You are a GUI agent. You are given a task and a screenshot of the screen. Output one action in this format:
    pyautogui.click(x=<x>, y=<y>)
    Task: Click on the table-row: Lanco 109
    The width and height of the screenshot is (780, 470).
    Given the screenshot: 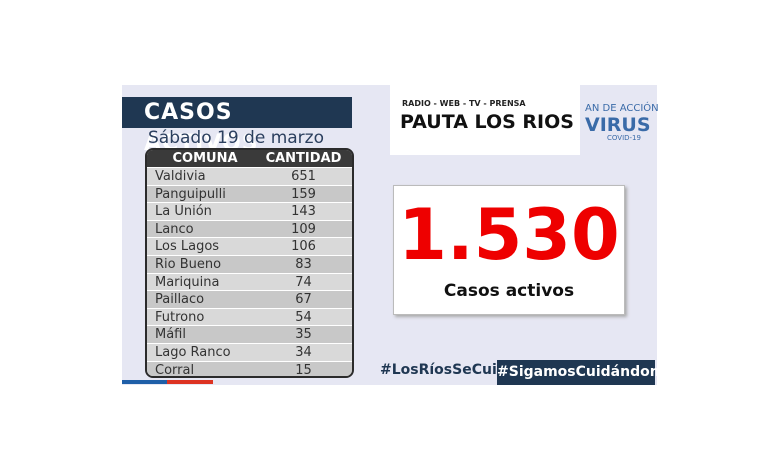 What is the action you would take?
    pyautogui.click(x=249, y=229)
    